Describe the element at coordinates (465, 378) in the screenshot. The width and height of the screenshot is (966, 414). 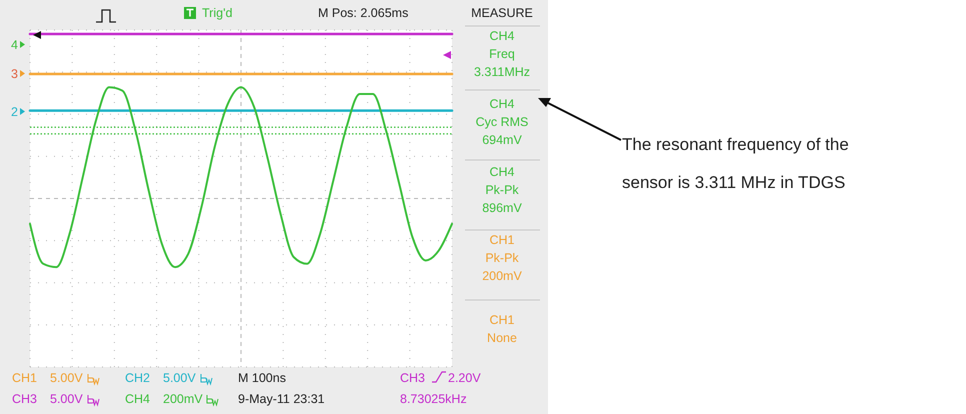
I see `text: 2.20V` at that location.